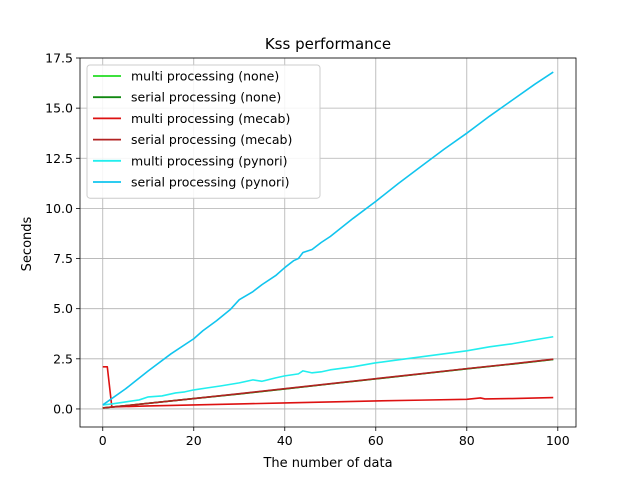  I want to click on legend-label-3: serial processing (mecab), so click(211, 139).